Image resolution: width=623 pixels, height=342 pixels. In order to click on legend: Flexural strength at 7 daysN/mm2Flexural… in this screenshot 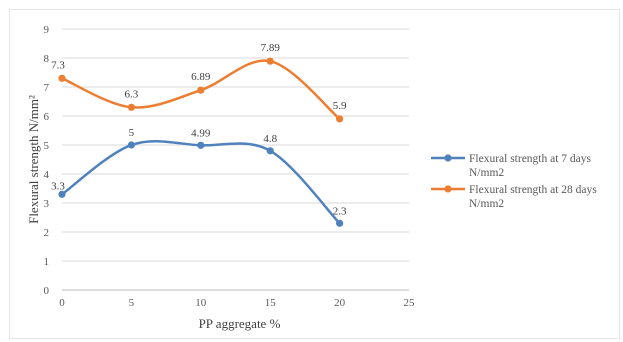, I will do `click(514, 181)`.